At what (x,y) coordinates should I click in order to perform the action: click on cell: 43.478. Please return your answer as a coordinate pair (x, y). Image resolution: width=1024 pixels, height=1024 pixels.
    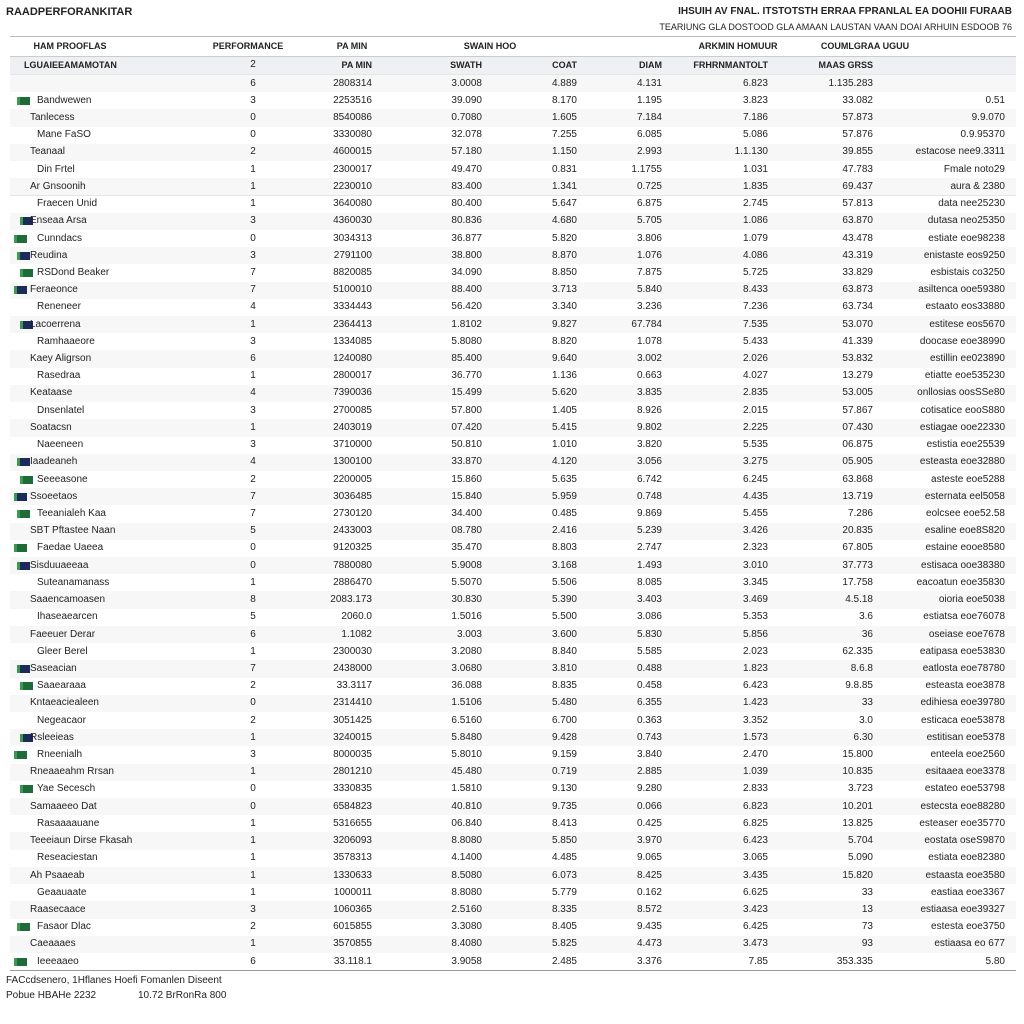
    Looking at the image, I should click on (857, 238).